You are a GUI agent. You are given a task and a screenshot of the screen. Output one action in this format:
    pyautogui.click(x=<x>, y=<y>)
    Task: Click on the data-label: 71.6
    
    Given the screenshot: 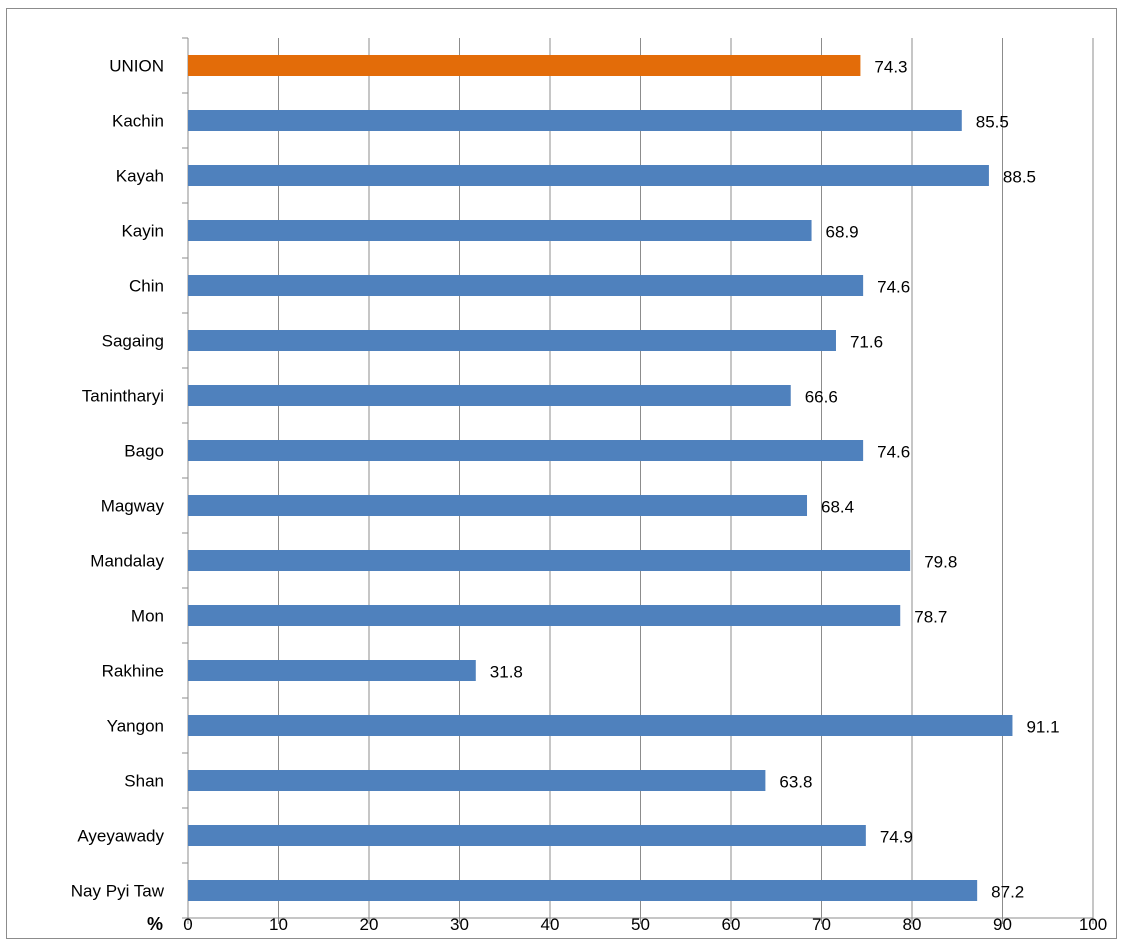 What is the action you would take?
    pyautogui.click(x=866, y=342)
    